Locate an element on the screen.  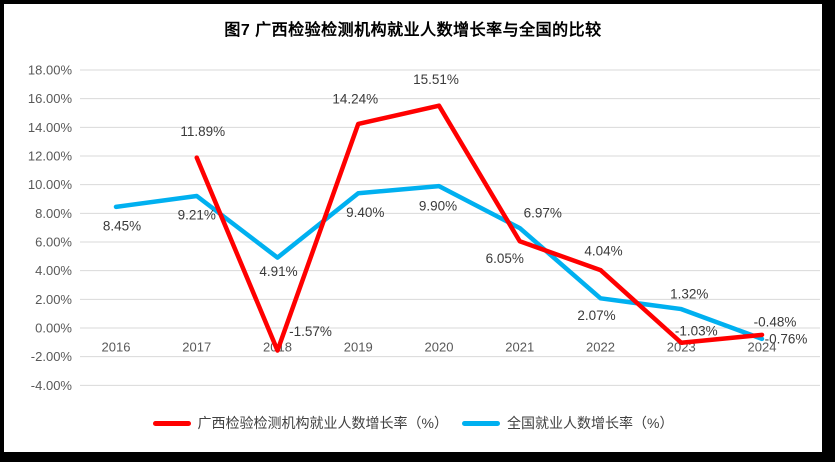
legend-label-national: 全国就业人数增长率（%） is located at coordinates (590, 423).